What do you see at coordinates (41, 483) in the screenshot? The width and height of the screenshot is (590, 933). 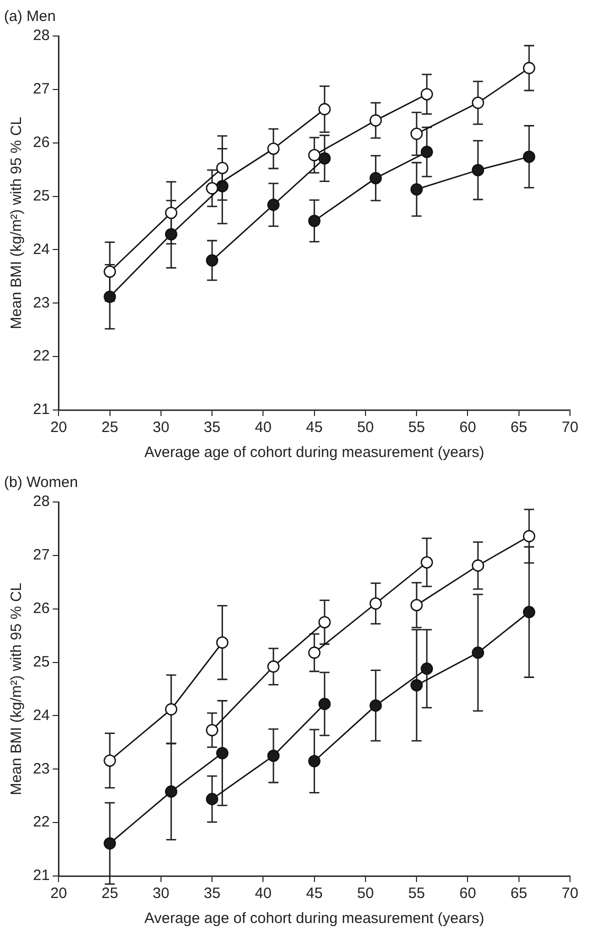 I see `chart-title: (b) Women` at bounding box center [41, 483].